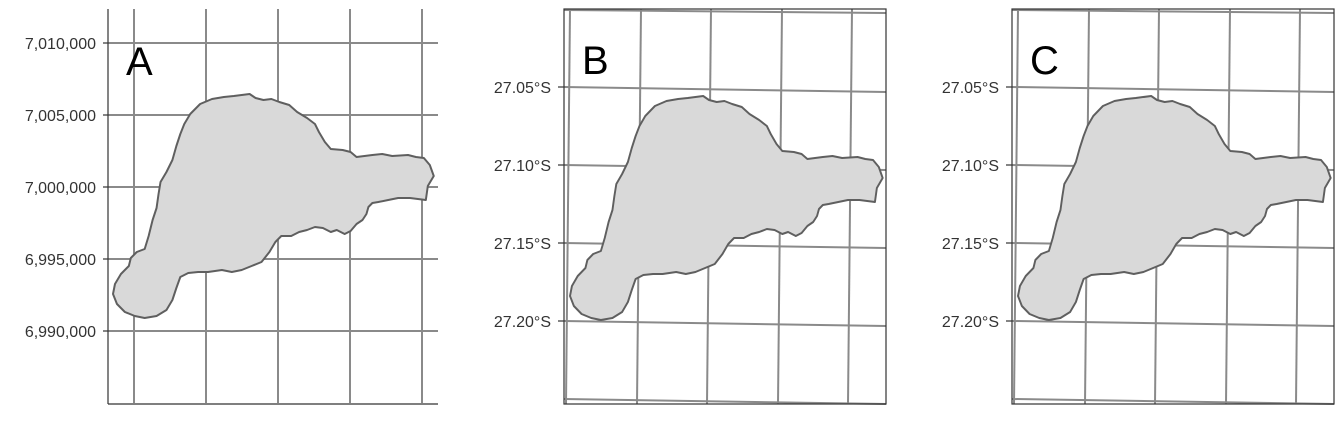 The width and height of the screenshot is (1344, 443). Describe the element at coordinates (595, 61) in the screenshot. I see `panel-b-tag: B` at that location.